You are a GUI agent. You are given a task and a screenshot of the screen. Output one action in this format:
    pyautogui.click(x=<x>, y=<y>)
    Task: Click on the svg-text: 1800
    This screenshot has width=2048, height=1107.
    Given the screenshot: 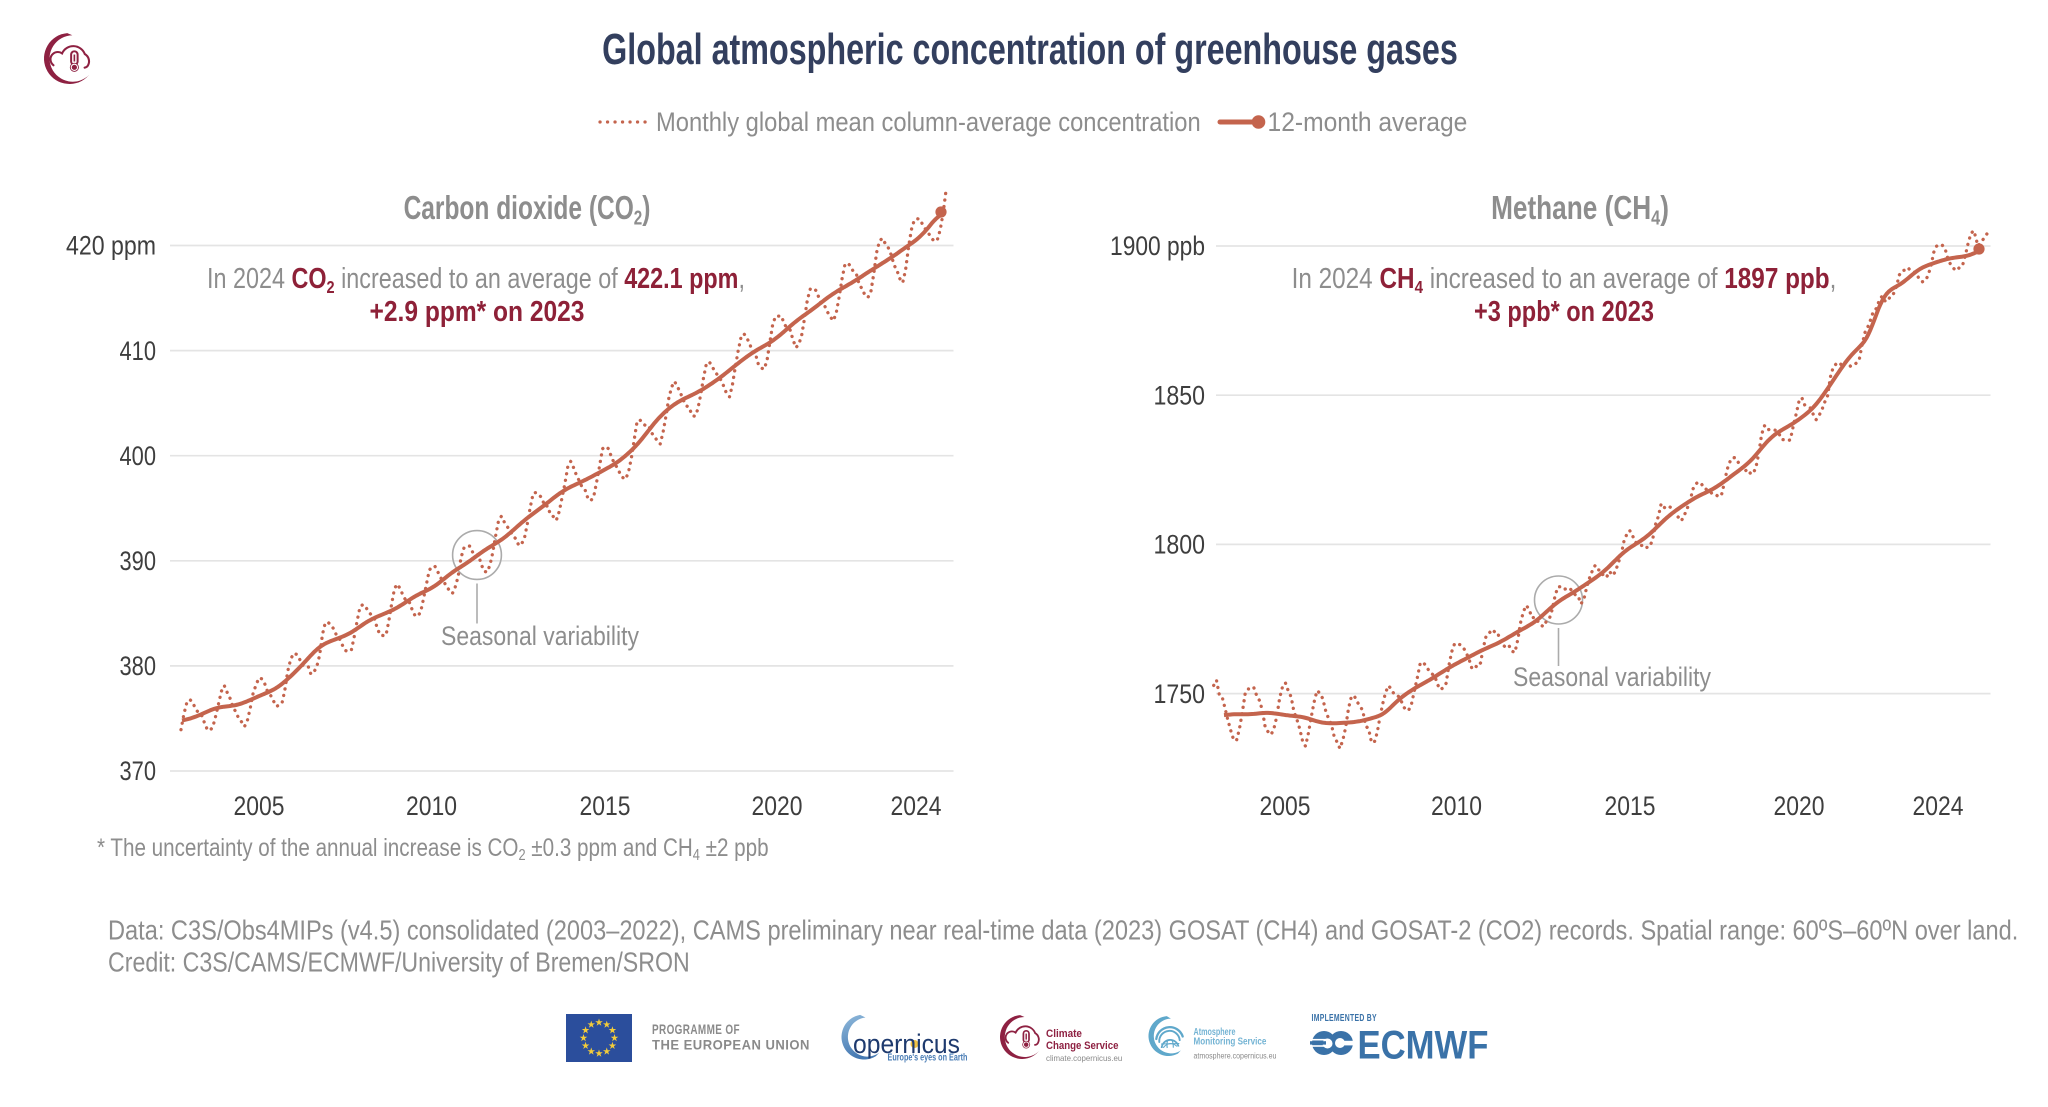 What is the action you would take?
    pyautogui.click(x=1179, y=545)
    